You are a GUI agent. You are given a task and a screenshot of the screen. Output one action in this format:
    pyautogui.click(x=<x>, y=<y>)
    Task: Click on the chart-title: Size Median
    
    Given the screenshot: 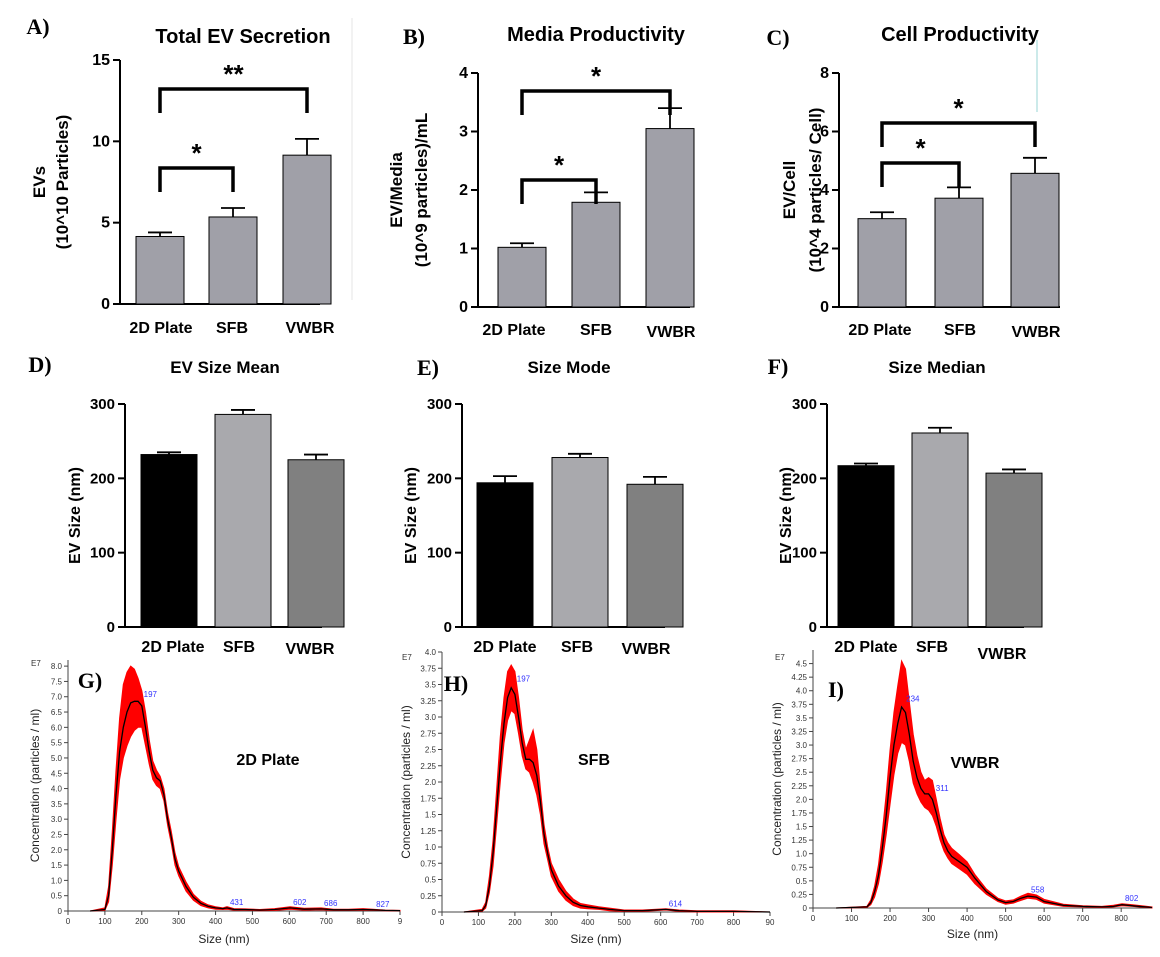 What is the action you would take?
    pyautogui.click(x=936, y=367)
    